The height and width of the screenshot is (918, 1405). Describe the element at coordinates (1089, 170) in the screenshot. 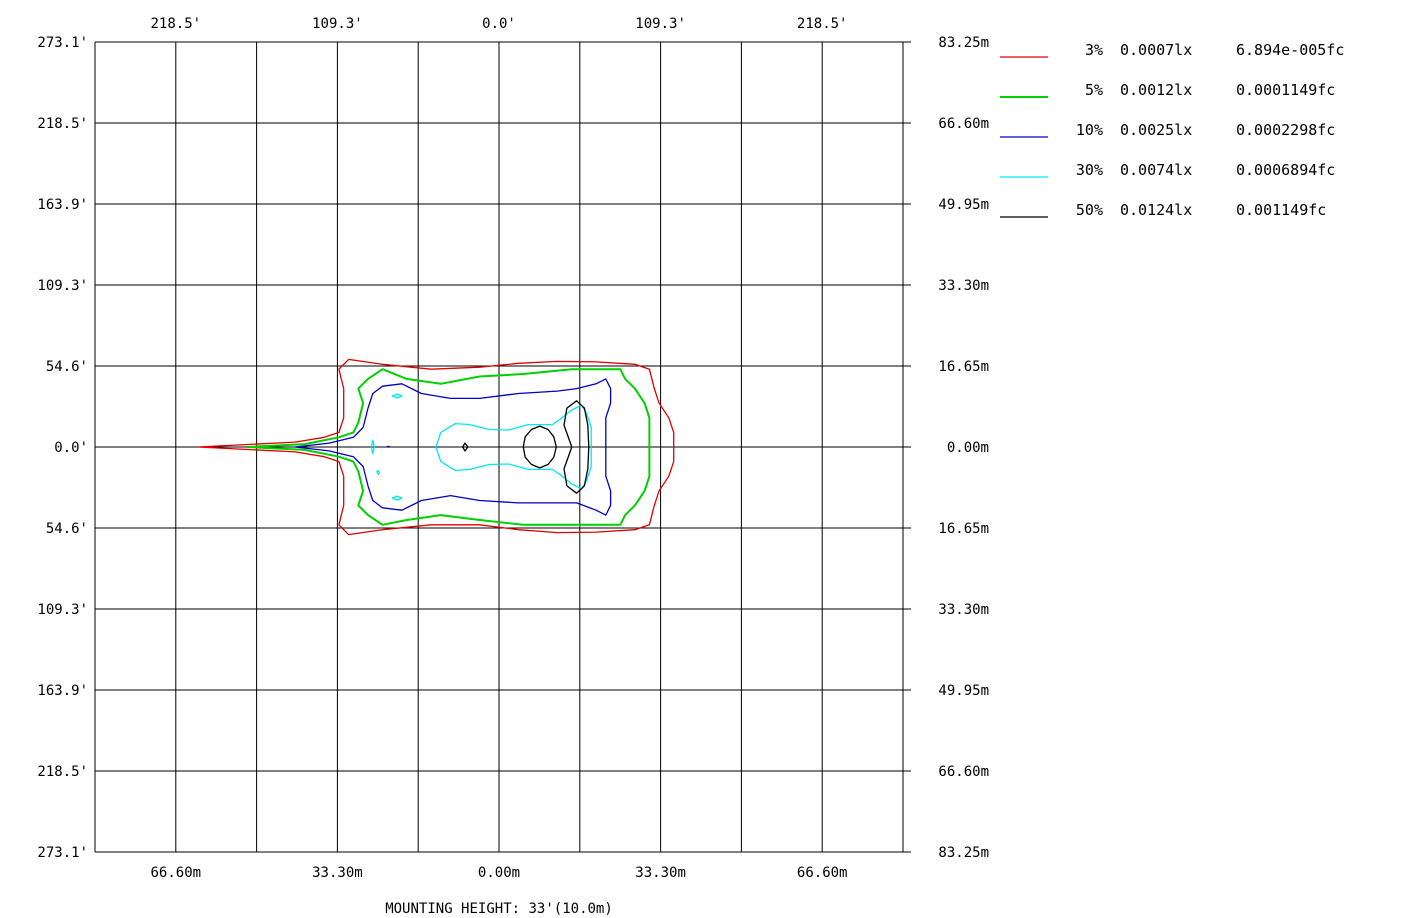

I see `legend-percent: 30%` at that location.